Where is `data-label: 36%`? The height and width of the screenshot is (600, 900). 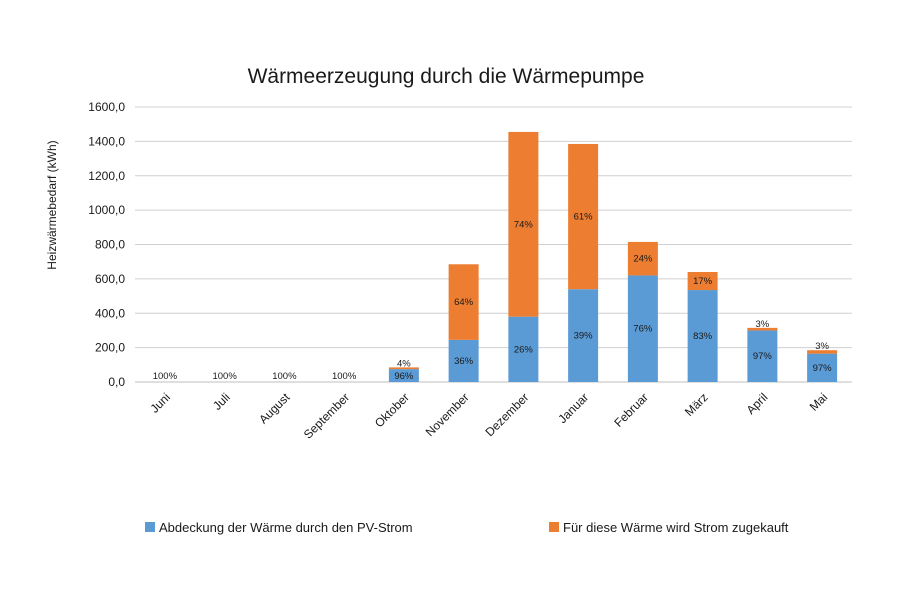
data-label: 36% is located at coordinates (464, 361).